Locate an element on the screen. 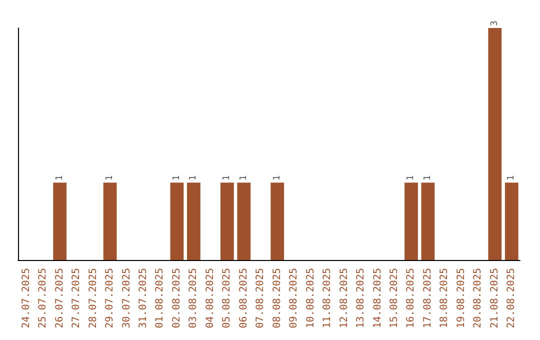 This screenshot has height=340, width=540. x-tick-label: 02.08.2025 is located at coordinates (176, 298).